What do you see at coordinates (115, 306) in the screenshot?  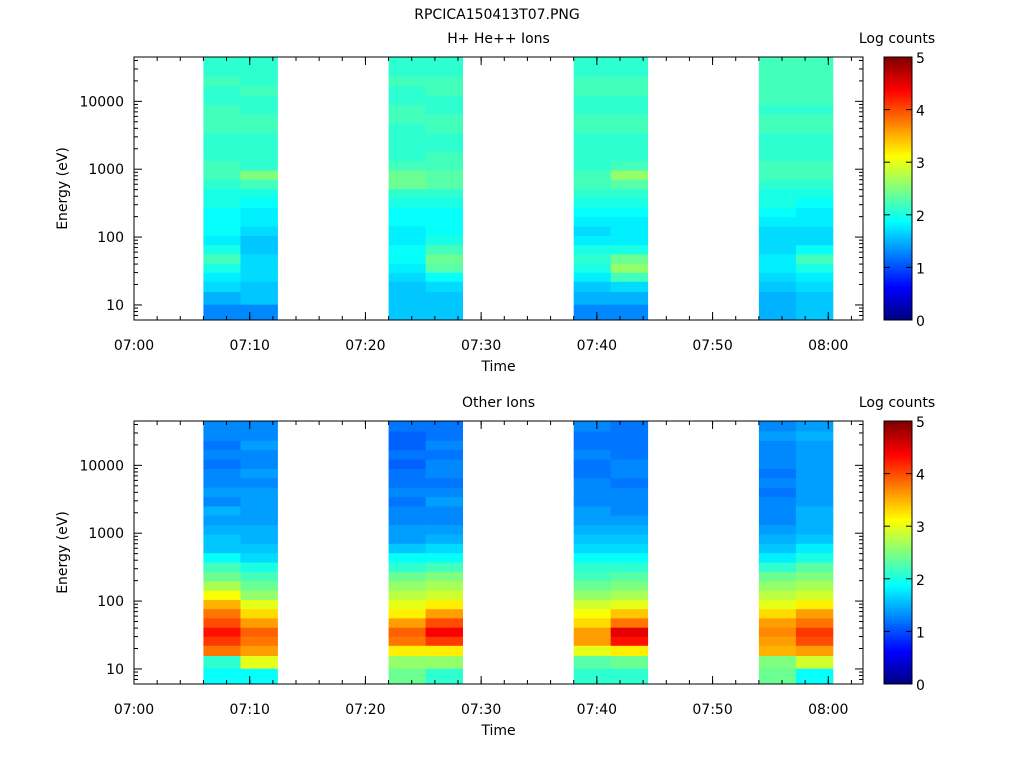 I see `y-tick-label: 10` at bounding box center [115, 306].